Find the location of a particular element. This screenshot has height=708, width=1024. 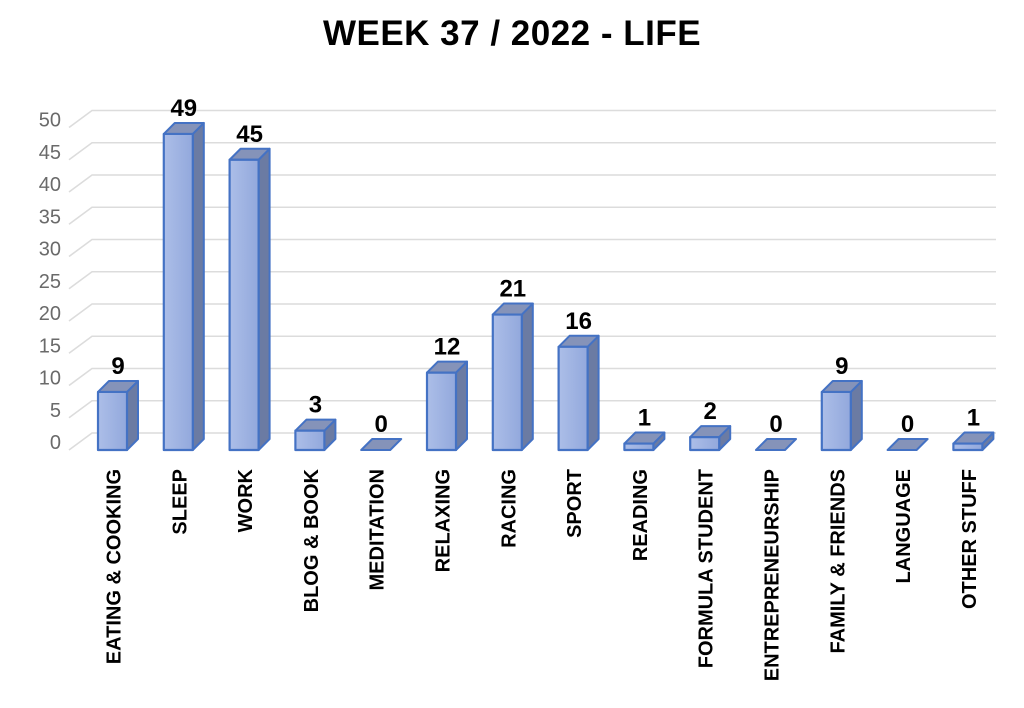

bar-group: 45 WORK is located at coordinates (249, 326).